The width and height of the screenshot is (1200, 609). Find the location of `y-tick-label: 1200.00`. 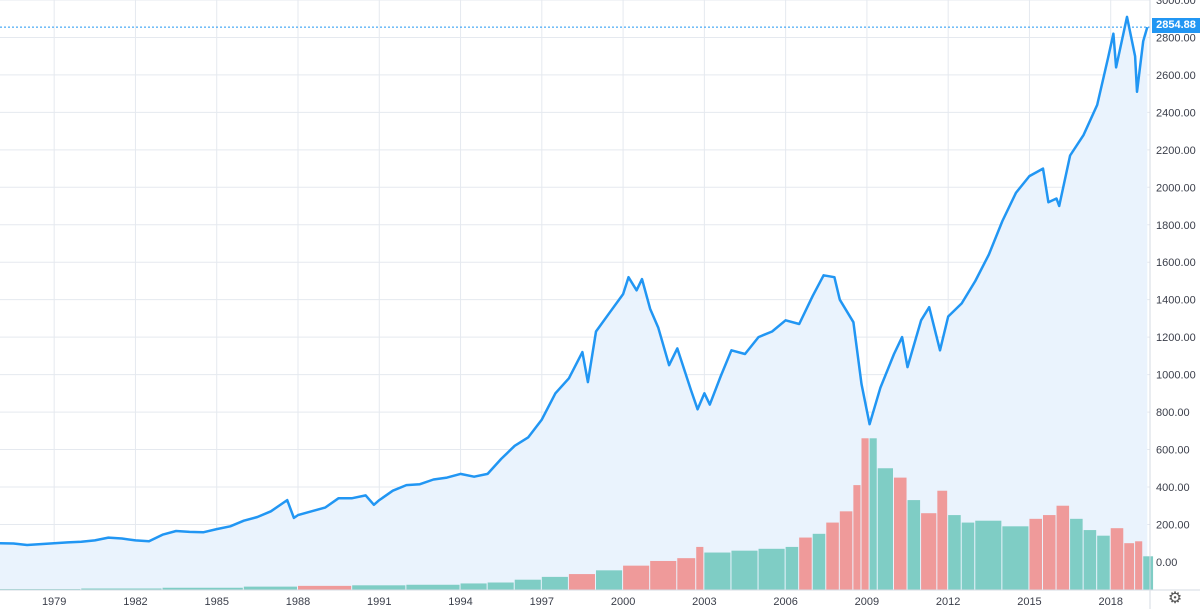

y-tick-label: 1200.00 is located at coordinates (1176, 338).